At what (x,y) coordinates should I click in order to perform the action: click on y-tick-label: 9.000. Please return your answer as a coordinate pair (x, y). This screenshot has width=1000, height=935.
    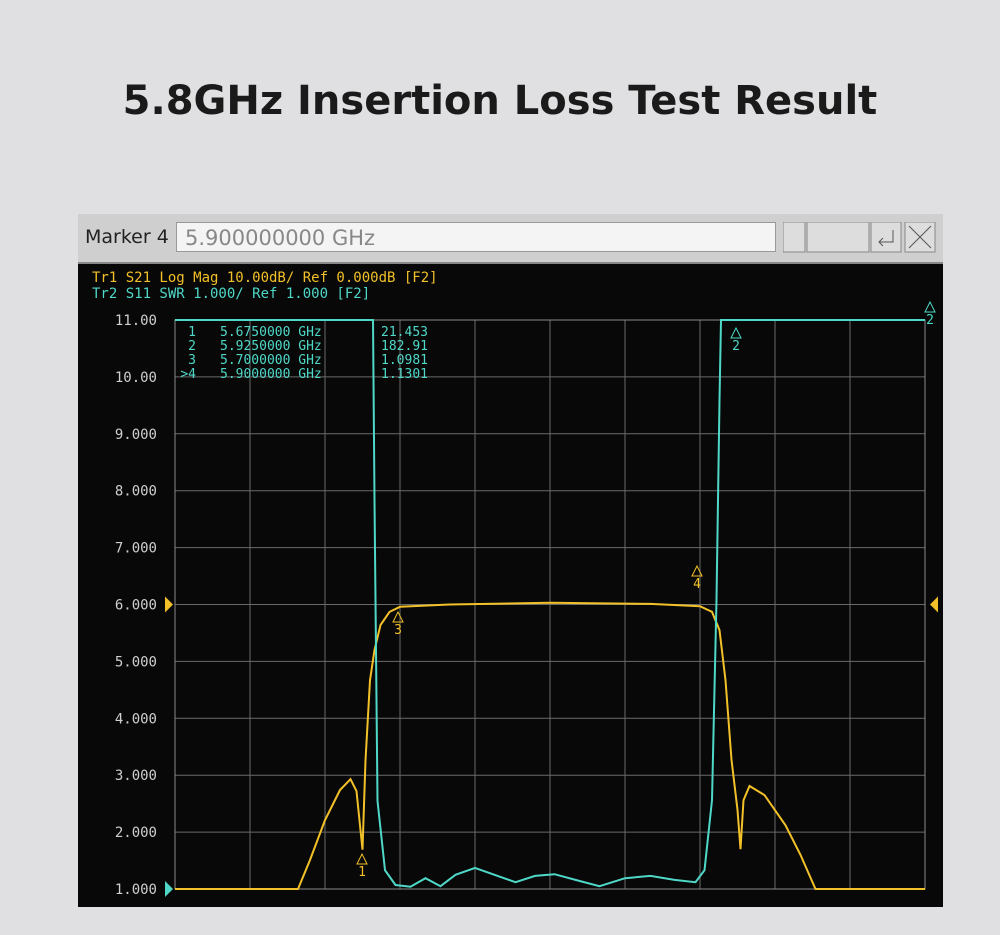
    Looking at the image, I should click on (136, 435).